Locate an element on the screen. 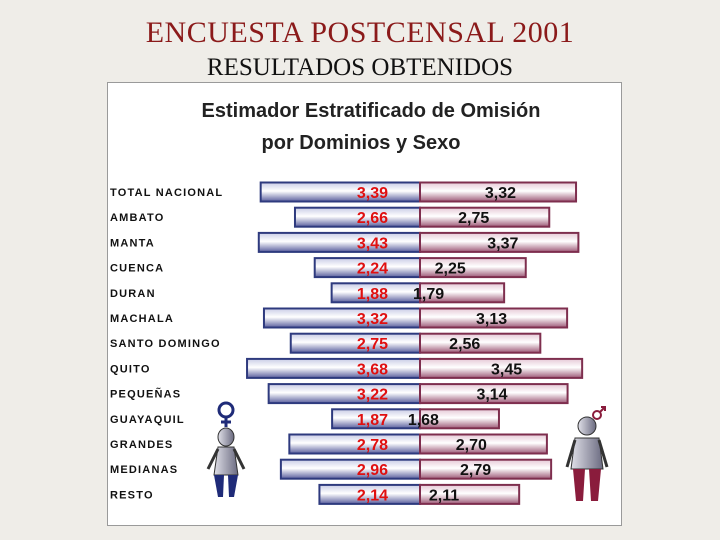 This screenshot has height=540, width=720. value-label-male: 3,13 is located at coordinates (491, 319).